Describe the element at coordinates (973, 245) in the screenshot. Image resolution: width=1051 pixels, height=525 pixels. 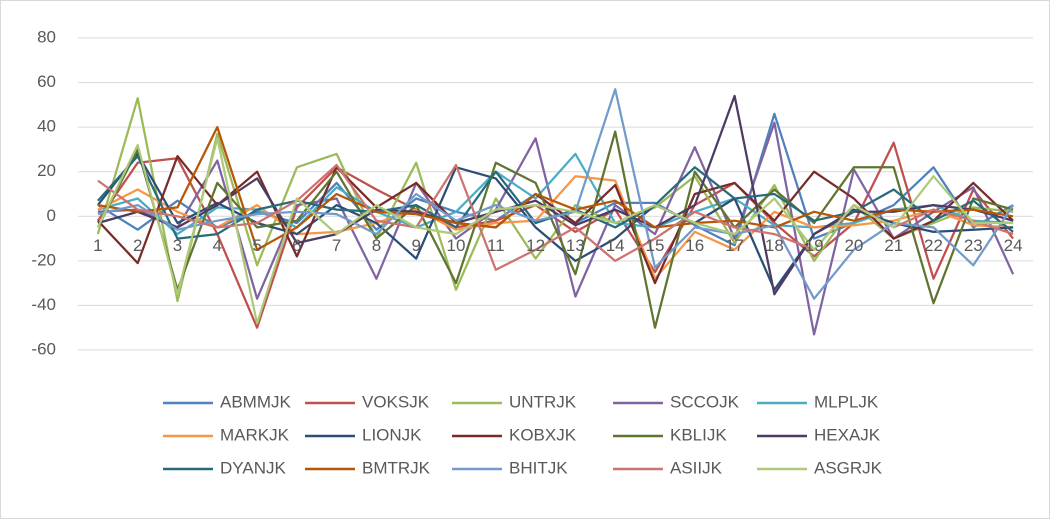
I see `x-tick-label: 23` at that location.